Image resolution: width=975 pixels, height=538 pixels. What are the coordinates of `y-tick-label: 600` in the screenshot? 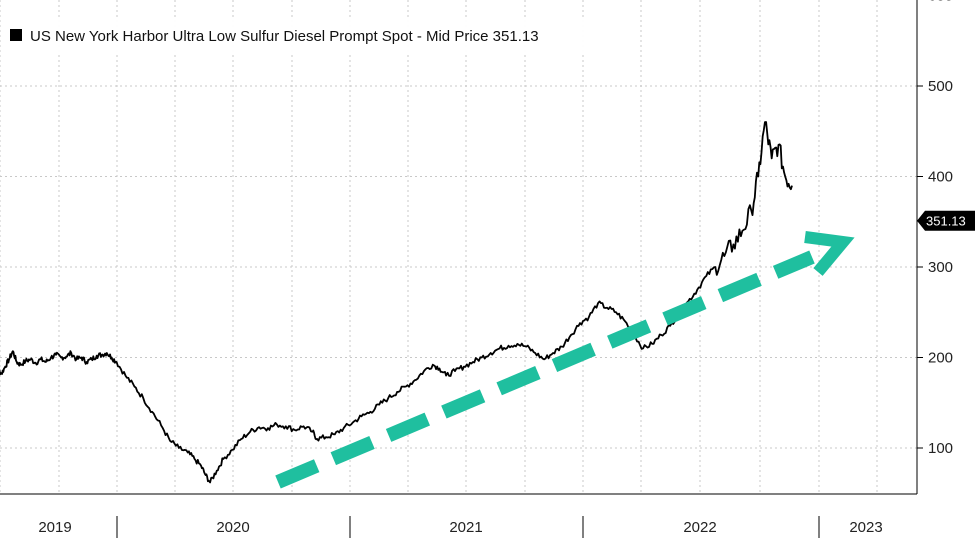 It's located at (940, 2).